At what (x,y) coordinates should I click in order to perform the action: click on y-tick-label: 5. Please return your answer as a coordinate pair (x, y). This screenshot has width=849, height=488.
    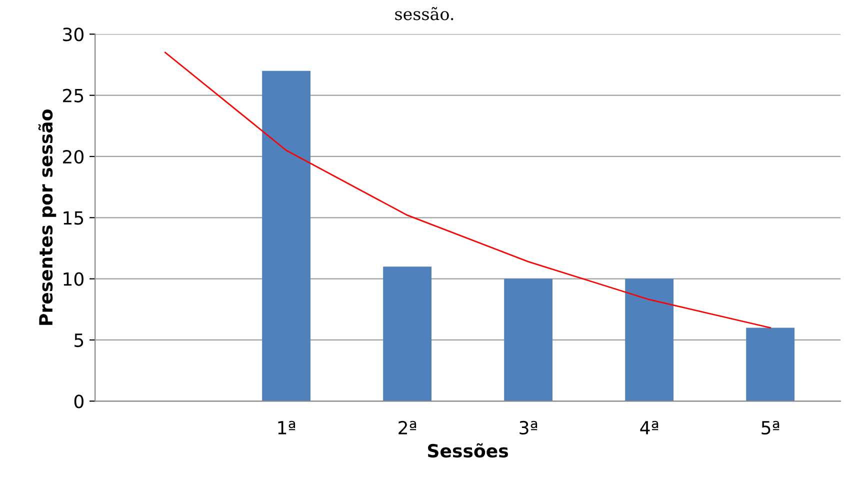
    Looking at the image, I should click on (79, 341).